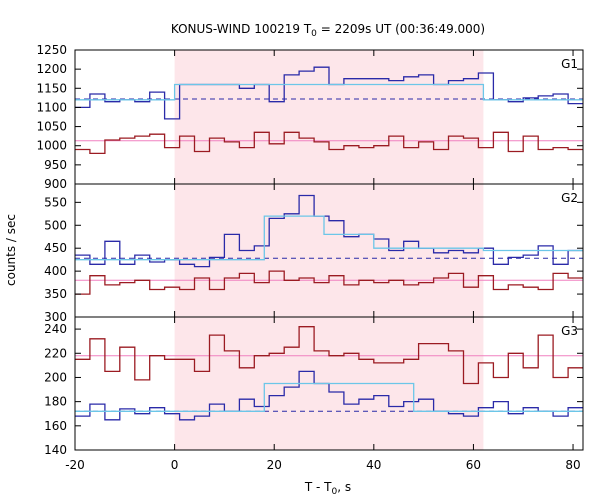  Describe the element at coordinates (569, 64) in the screenshot. I see `panel-label: G1` at that location.